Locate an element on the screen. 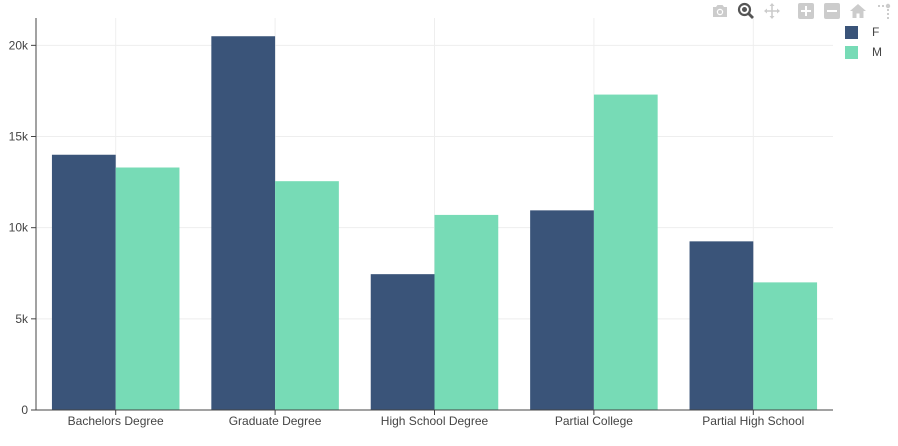 The height and width of the screenshot is (446, 898). zoom-out-icon is located at coordinates (832, 11).